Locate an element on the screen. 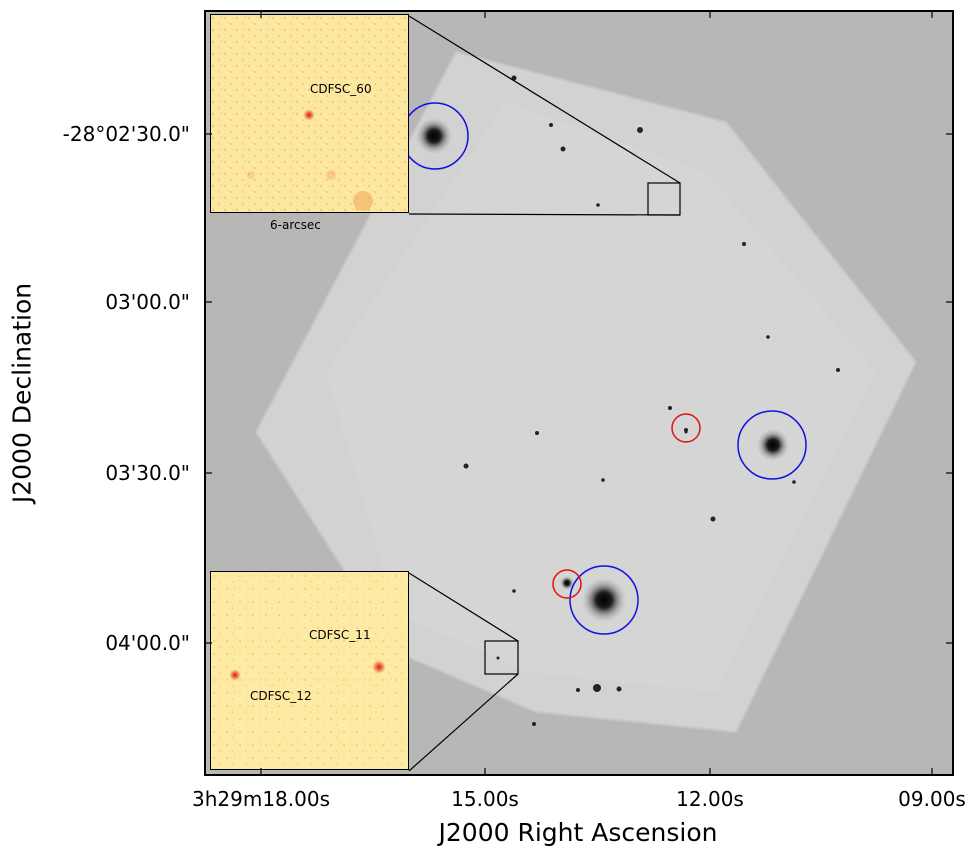 This screenshot has width=974, height=852. inset-bottom: CDFSC_11 CDFSC_12 is located at coordinates (309, 670).